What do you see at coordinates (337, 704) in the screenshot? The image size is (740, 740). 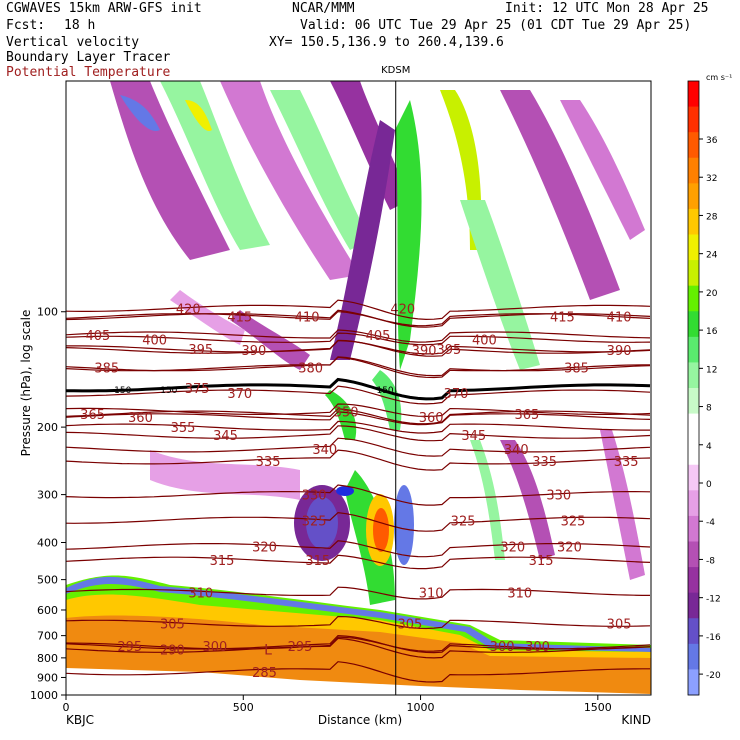 I see `x-axis-ticks: 0 500 1000 1500` at bounding box center [337, 704].